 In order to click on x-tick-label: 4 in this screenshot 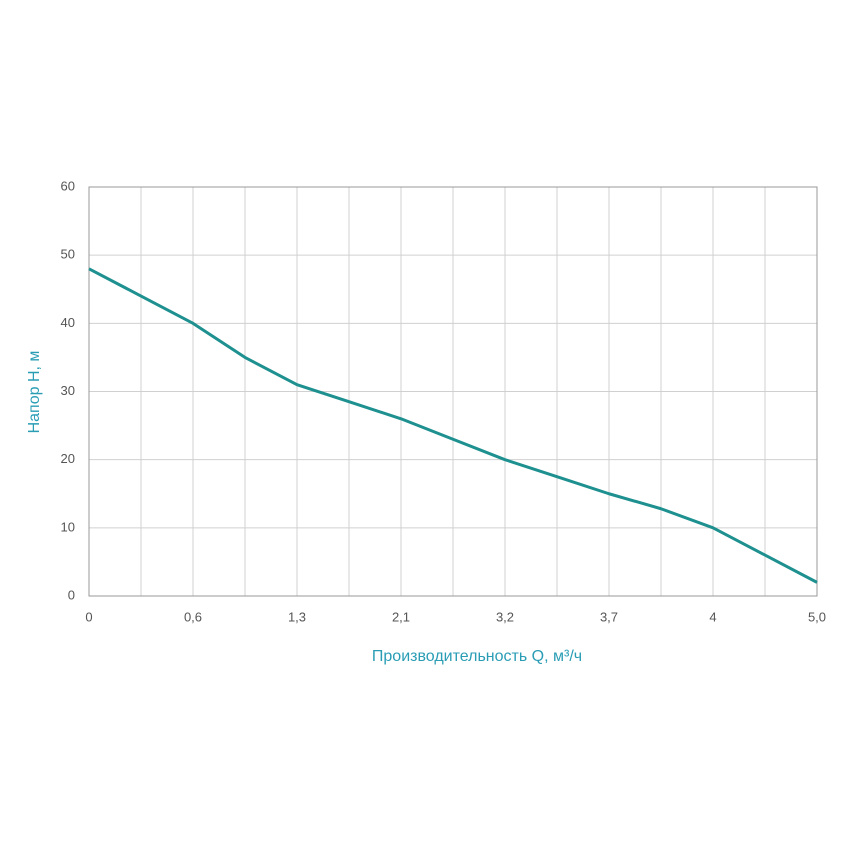, I will do `click(712, 616)`.